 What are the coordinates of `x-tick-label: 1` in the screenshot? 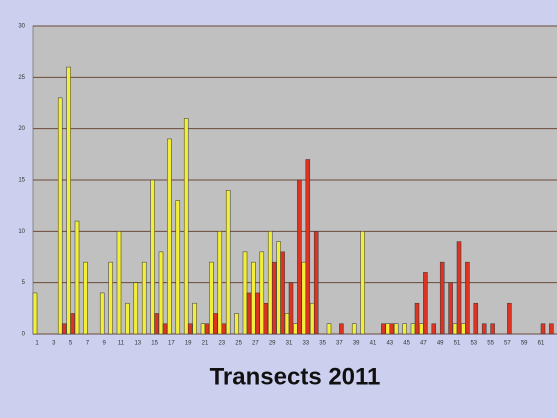 It's located at (37, 344).